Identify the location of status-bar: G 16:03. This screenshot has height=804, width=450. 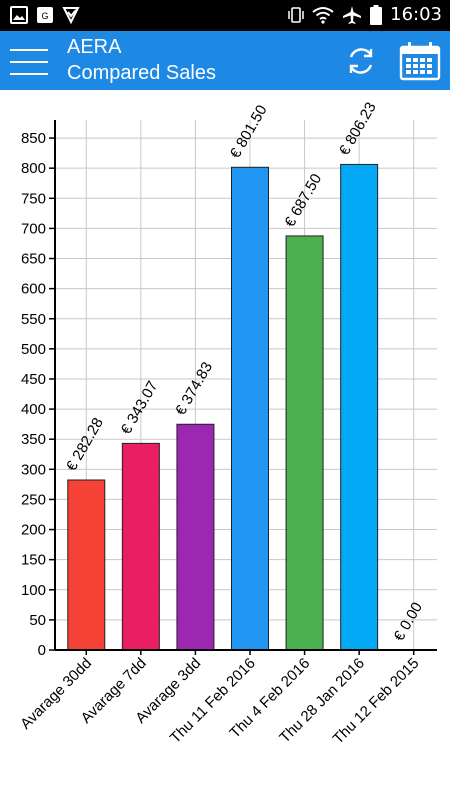
(225, 15).